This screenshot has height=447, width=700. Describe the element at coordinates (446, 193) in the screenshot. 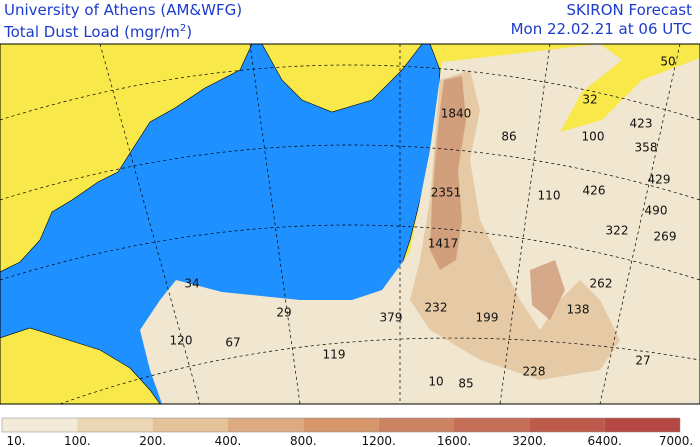

I see `dust-value-label: 2351` at that location.